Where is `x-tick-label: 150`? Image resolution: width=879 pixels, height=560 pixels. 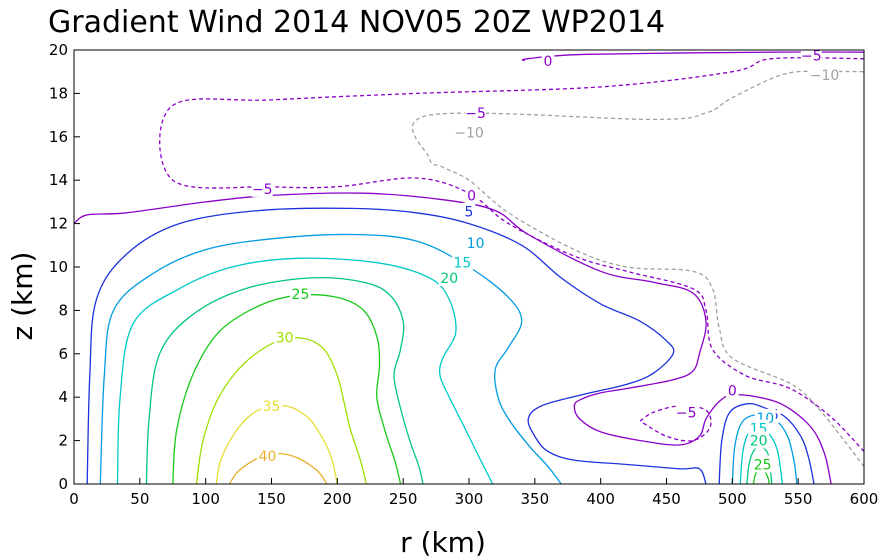
x-tick-label: 150 is located at coordinates (271, 499).